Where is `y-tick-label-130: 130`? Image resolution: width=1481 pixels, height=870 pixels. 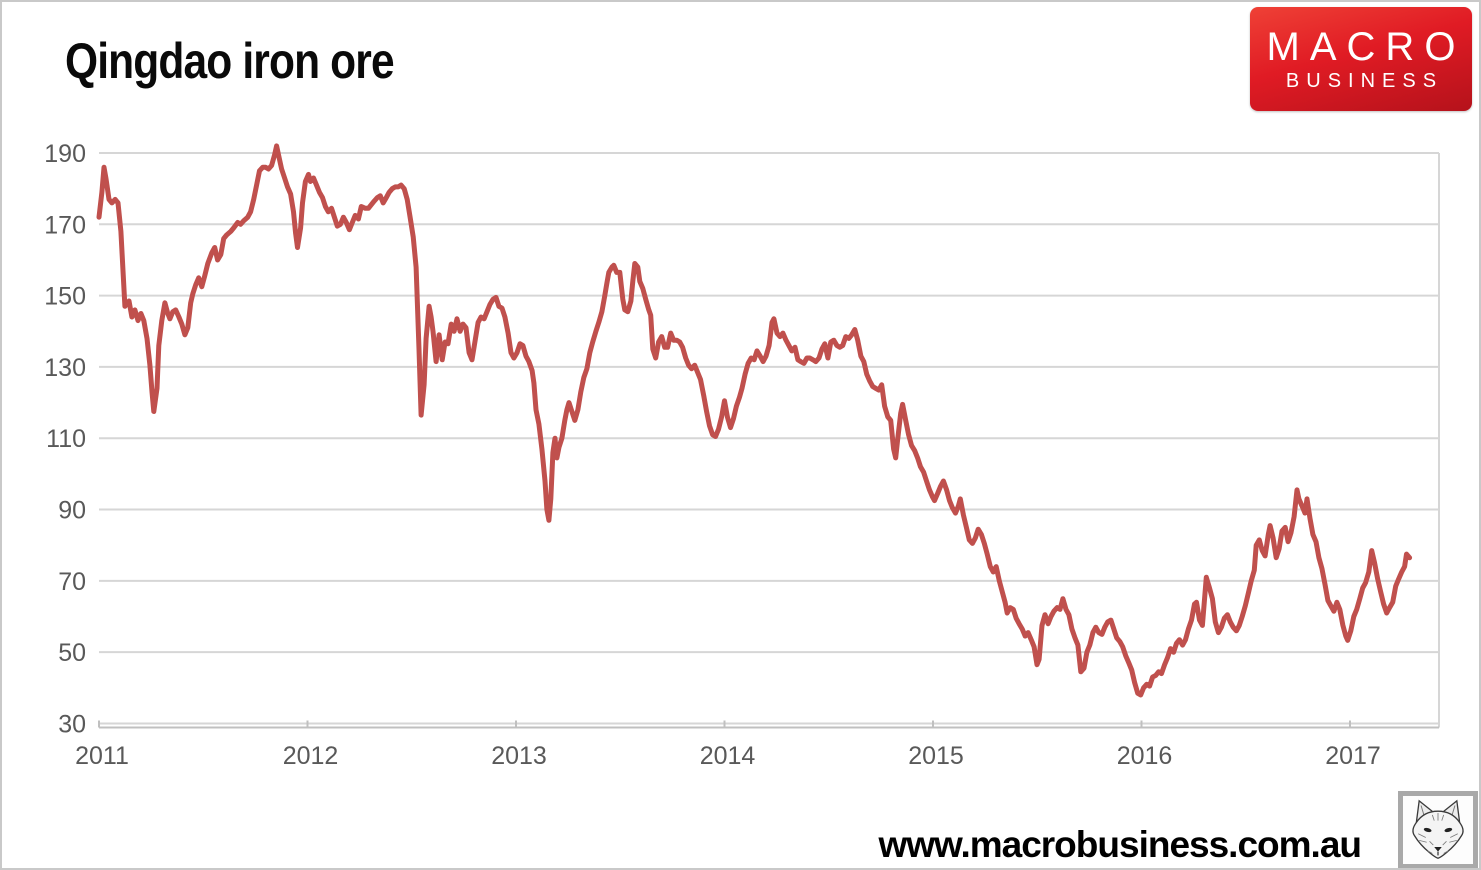 y-tick-label-130: 130 is located at coordinates (65, 368).